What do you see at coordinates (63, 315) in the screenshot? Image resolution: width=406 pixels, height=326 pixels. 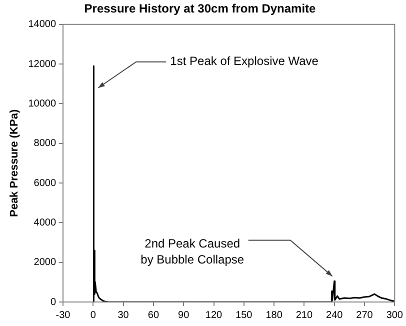 I see `x-tick-label: -30` at bounding box center [63, 315].